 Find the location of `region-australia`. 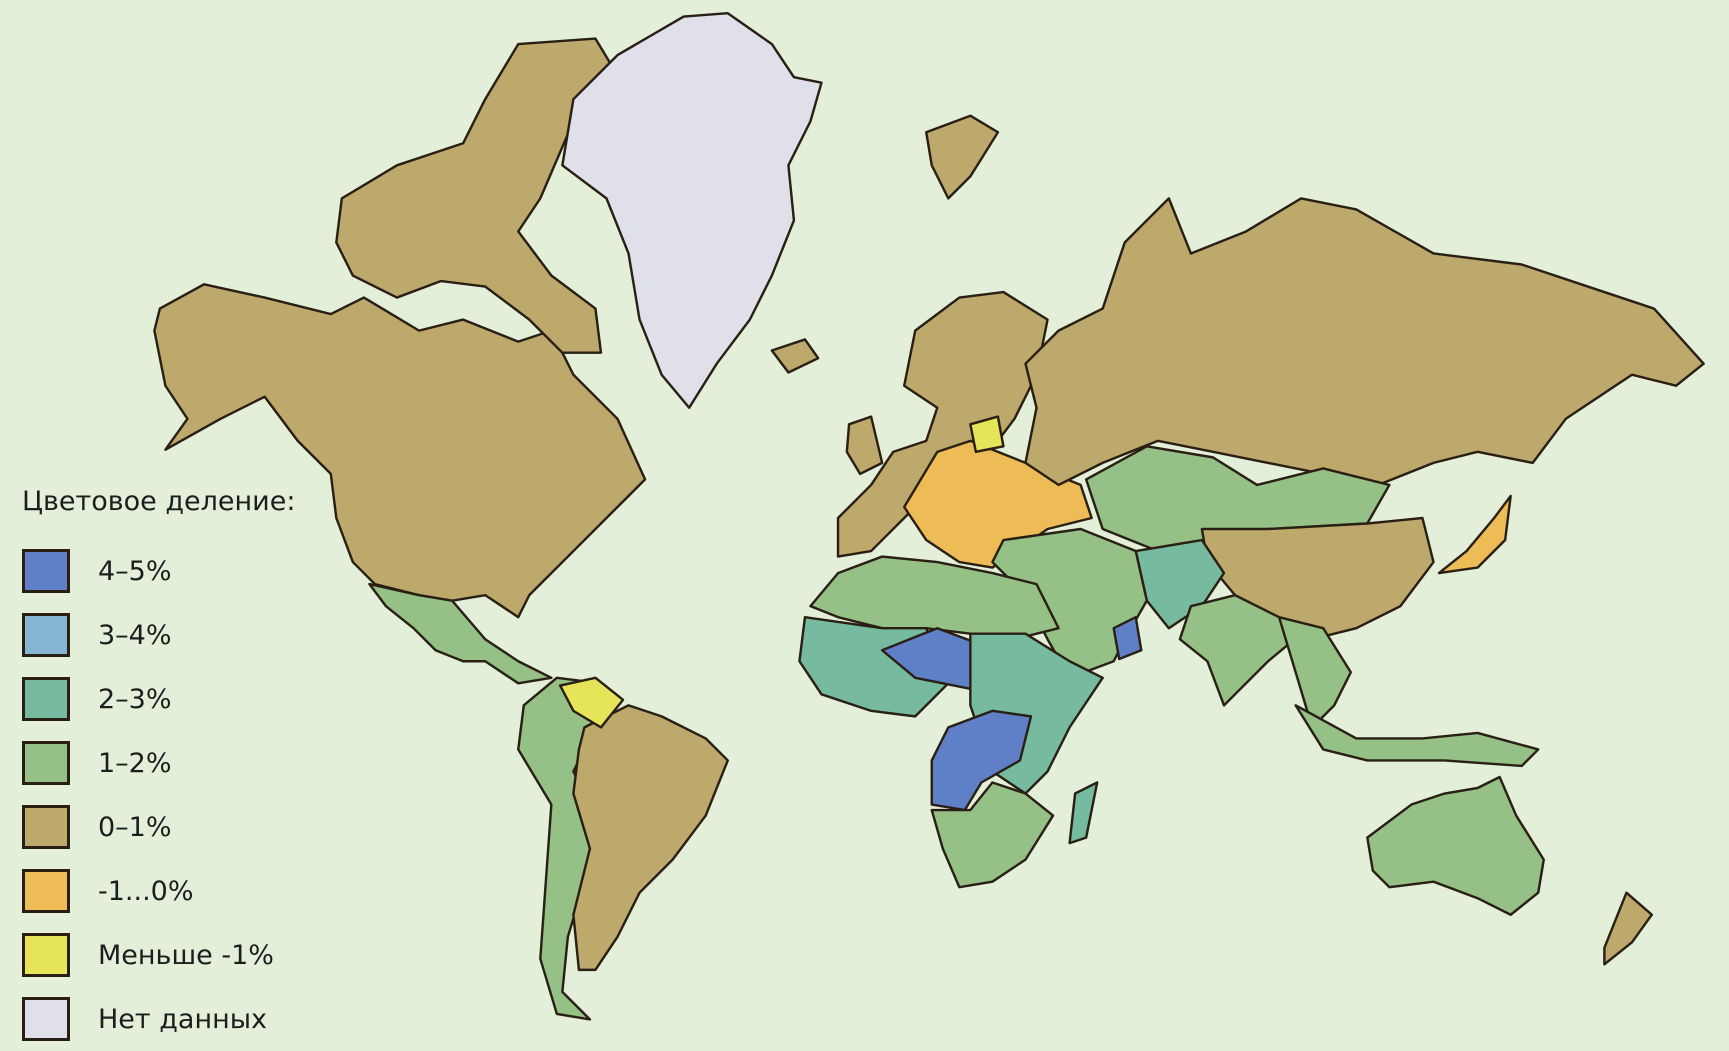

region-australia is located at coordinates (1455, 845).